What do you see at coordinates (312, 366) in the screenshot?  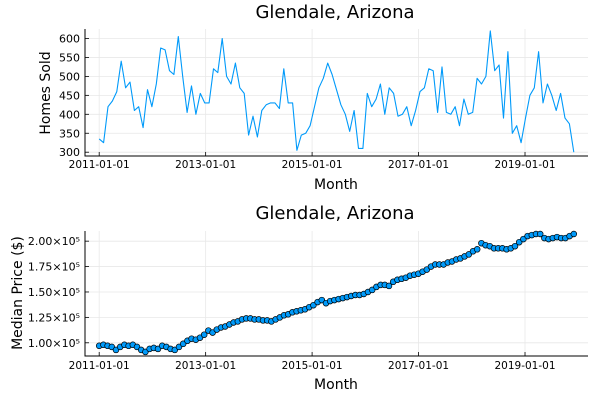 I see `plot2-x-tick-label: 2015-01-01` at bounding box center [312, 366].